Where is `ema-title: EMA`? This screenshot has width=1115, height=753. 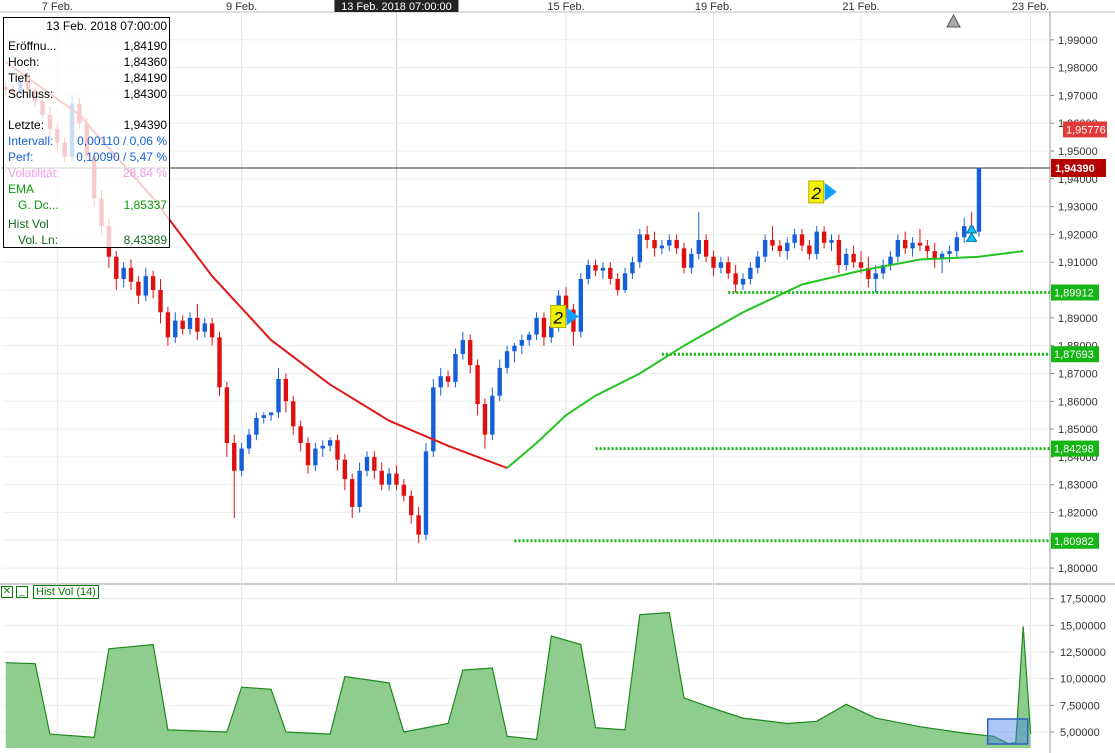
ema-title: EMA is located at coordinates (21, 189).